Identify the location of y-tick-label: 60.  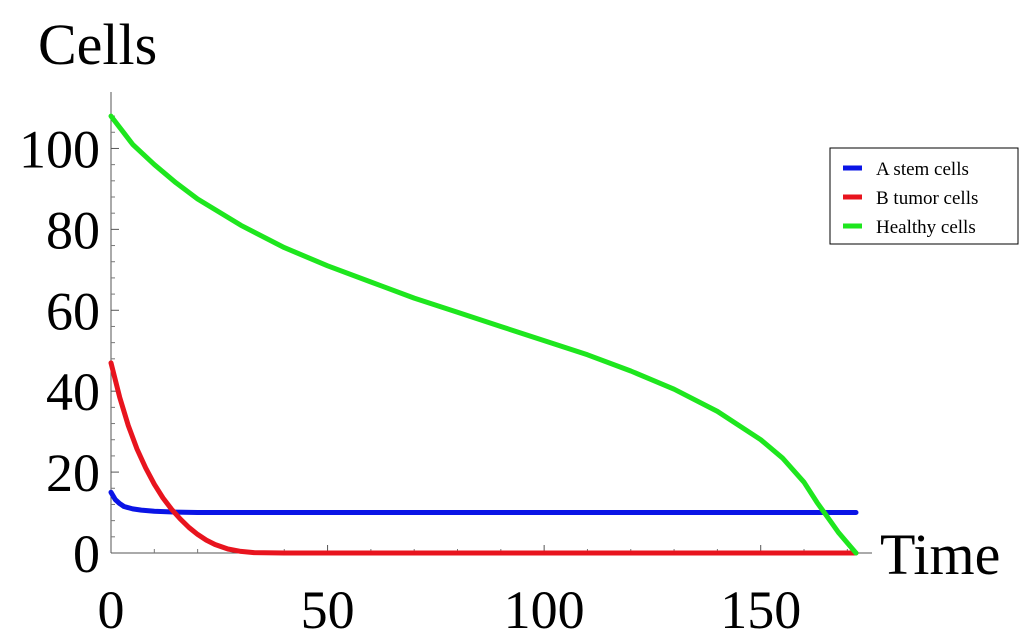
(73, 311).